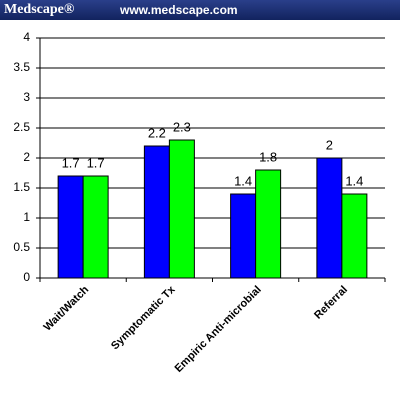 The height and width of the screenshot is (401, 400). Describe the element at coordinates (182, 126) in the screenshot. I see `value-label: 2.3` at that location.